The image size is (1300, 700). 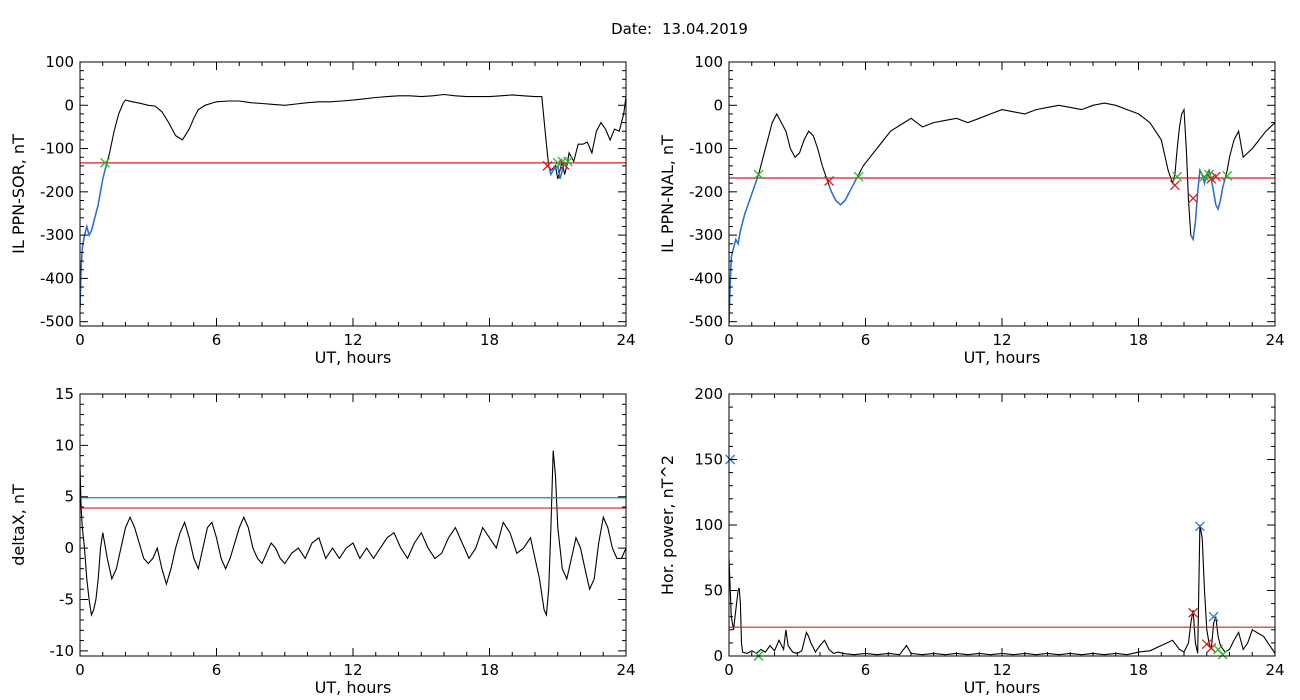 I want to click on y-tick-label: 150, so click(x=708, y=460).